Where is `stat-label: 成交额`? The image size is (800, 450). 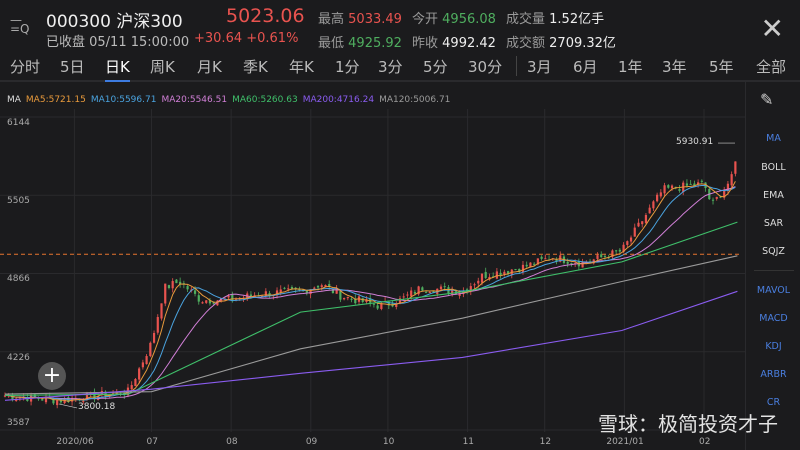
stat-label: 成交额 is located at coordinates (526, 43).